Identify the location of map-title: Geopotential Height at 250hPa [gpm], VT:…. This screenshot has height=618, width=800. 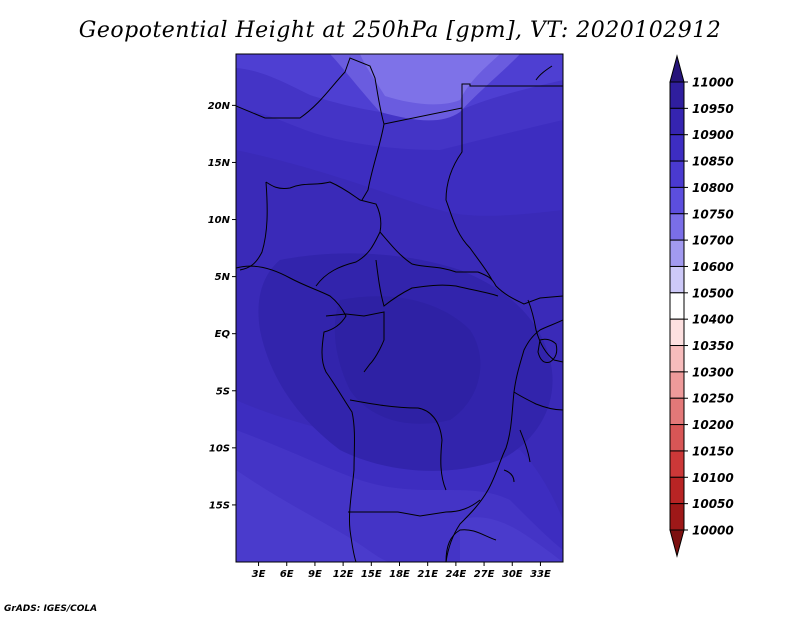
(400, 30).